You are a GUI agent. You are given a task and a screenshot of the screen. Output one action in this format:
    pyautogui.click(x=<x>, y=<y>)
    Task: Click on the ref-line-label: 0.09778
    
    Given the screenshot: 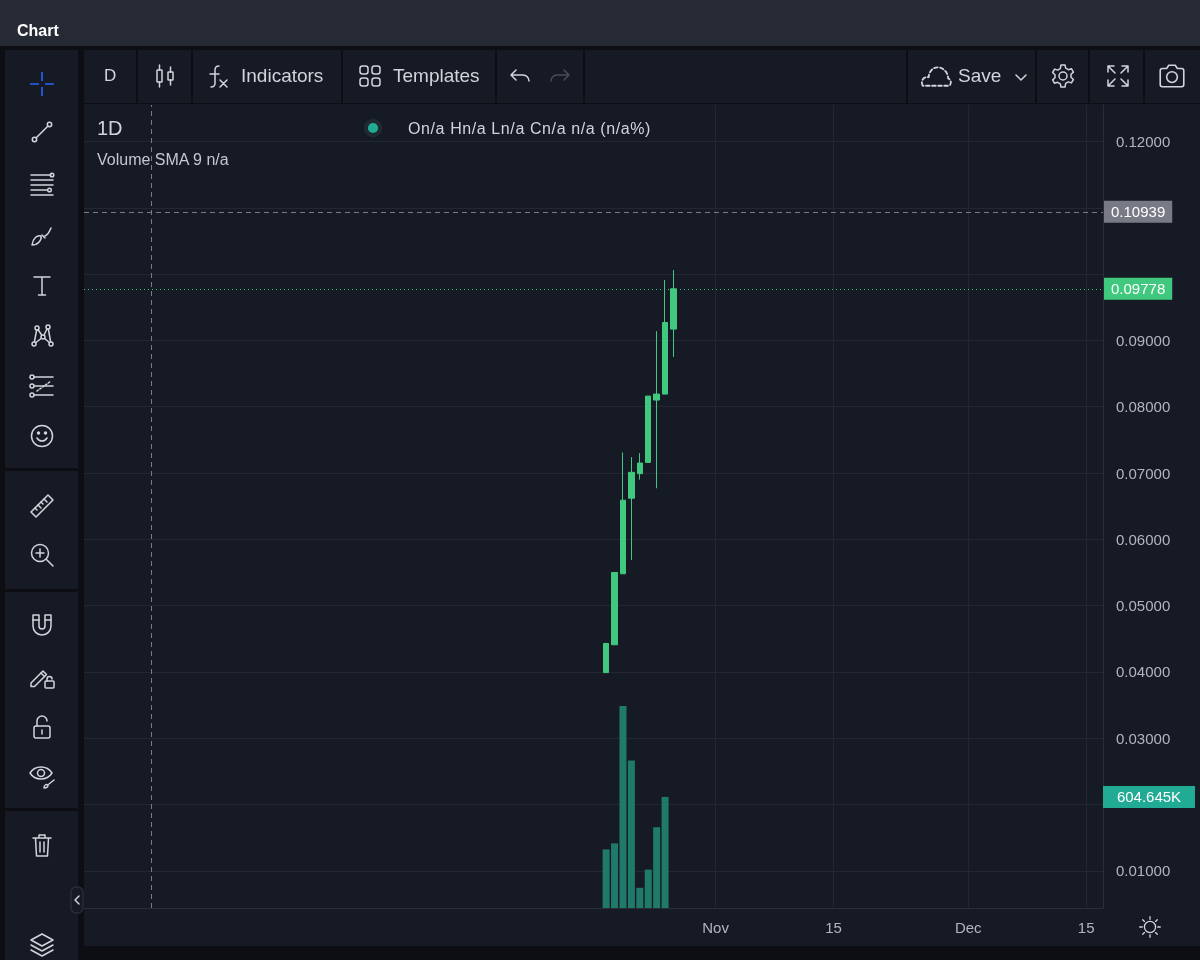 What is the action you would take?
    pyautogui.click(x=1138, y=289)
    